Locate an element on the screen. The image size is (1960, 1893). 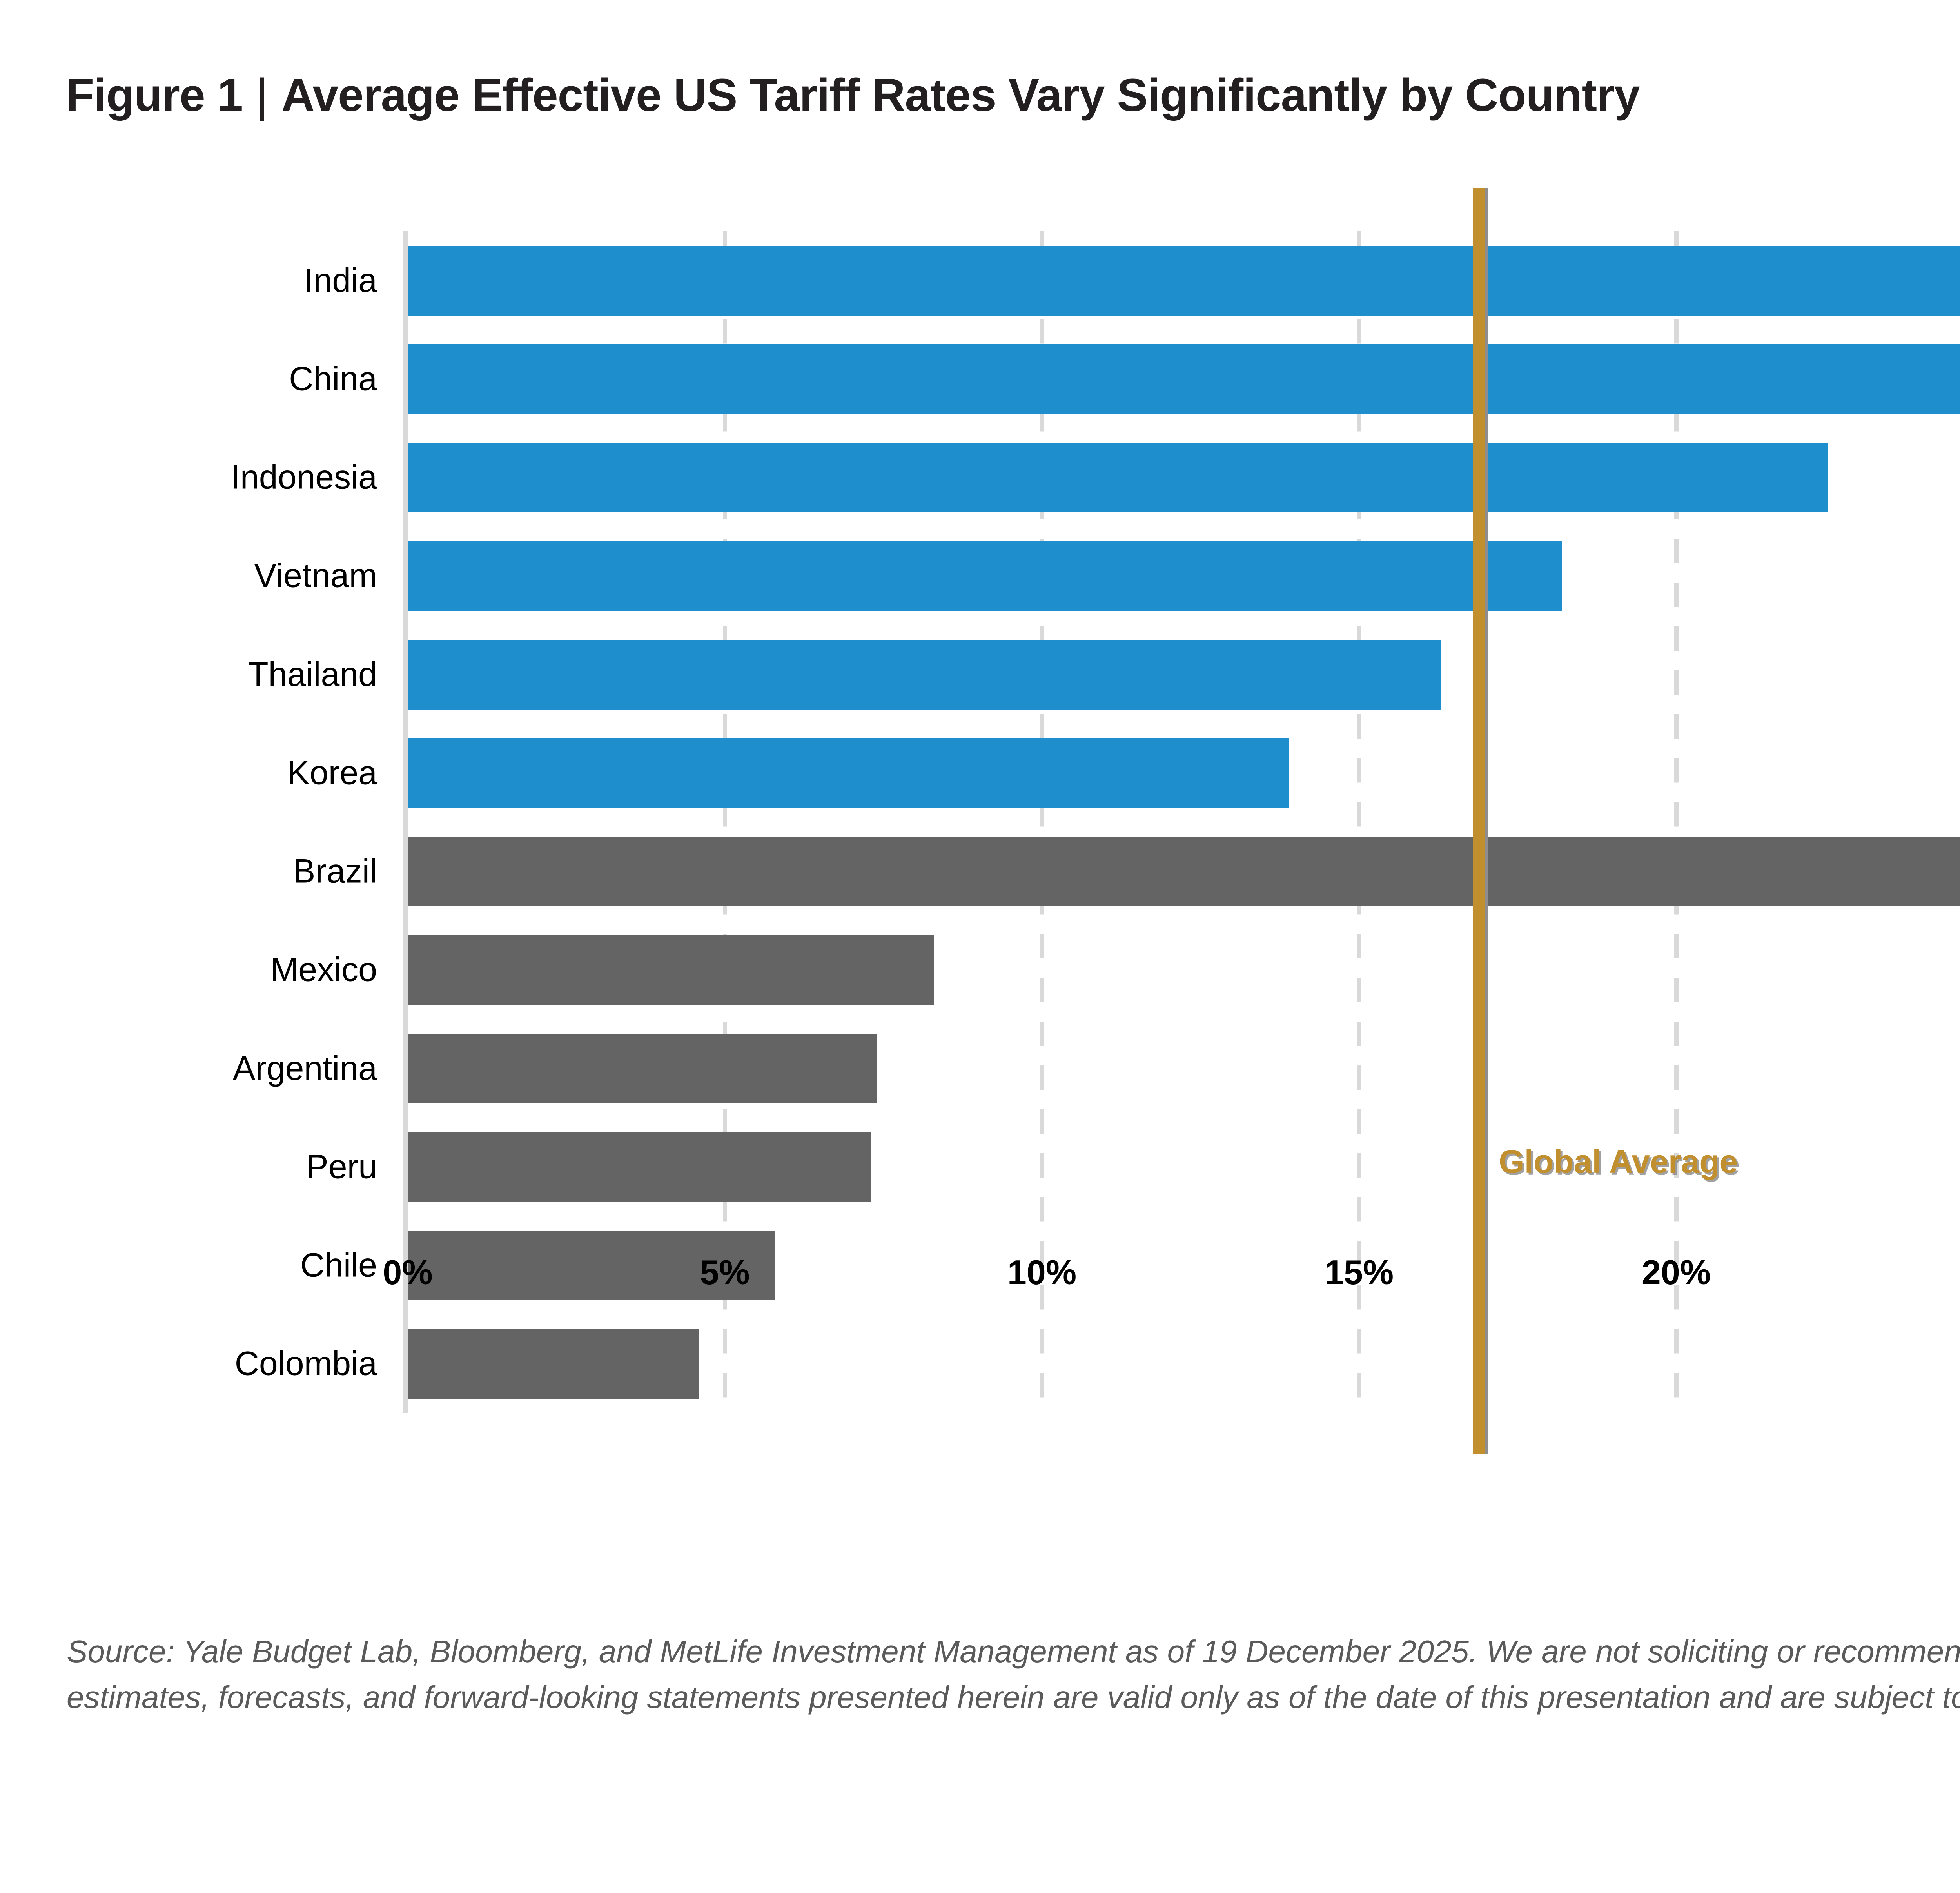
y-label-korea: Korea is located at coordinates (332, 773).